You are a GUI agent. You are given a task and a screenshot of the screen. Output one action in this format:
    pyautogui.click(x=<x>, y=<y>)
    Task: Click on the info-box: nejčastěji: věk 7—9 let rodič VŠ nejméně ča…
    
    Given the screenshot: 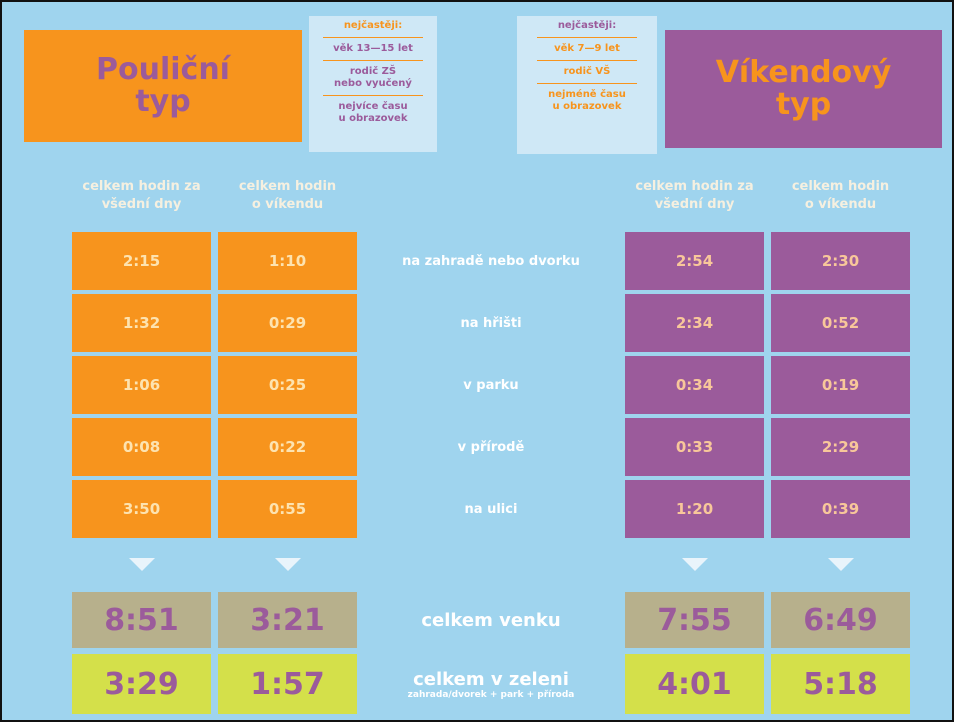 What is the action you would take?
    pyautogui.click(x=587, y=85)
    